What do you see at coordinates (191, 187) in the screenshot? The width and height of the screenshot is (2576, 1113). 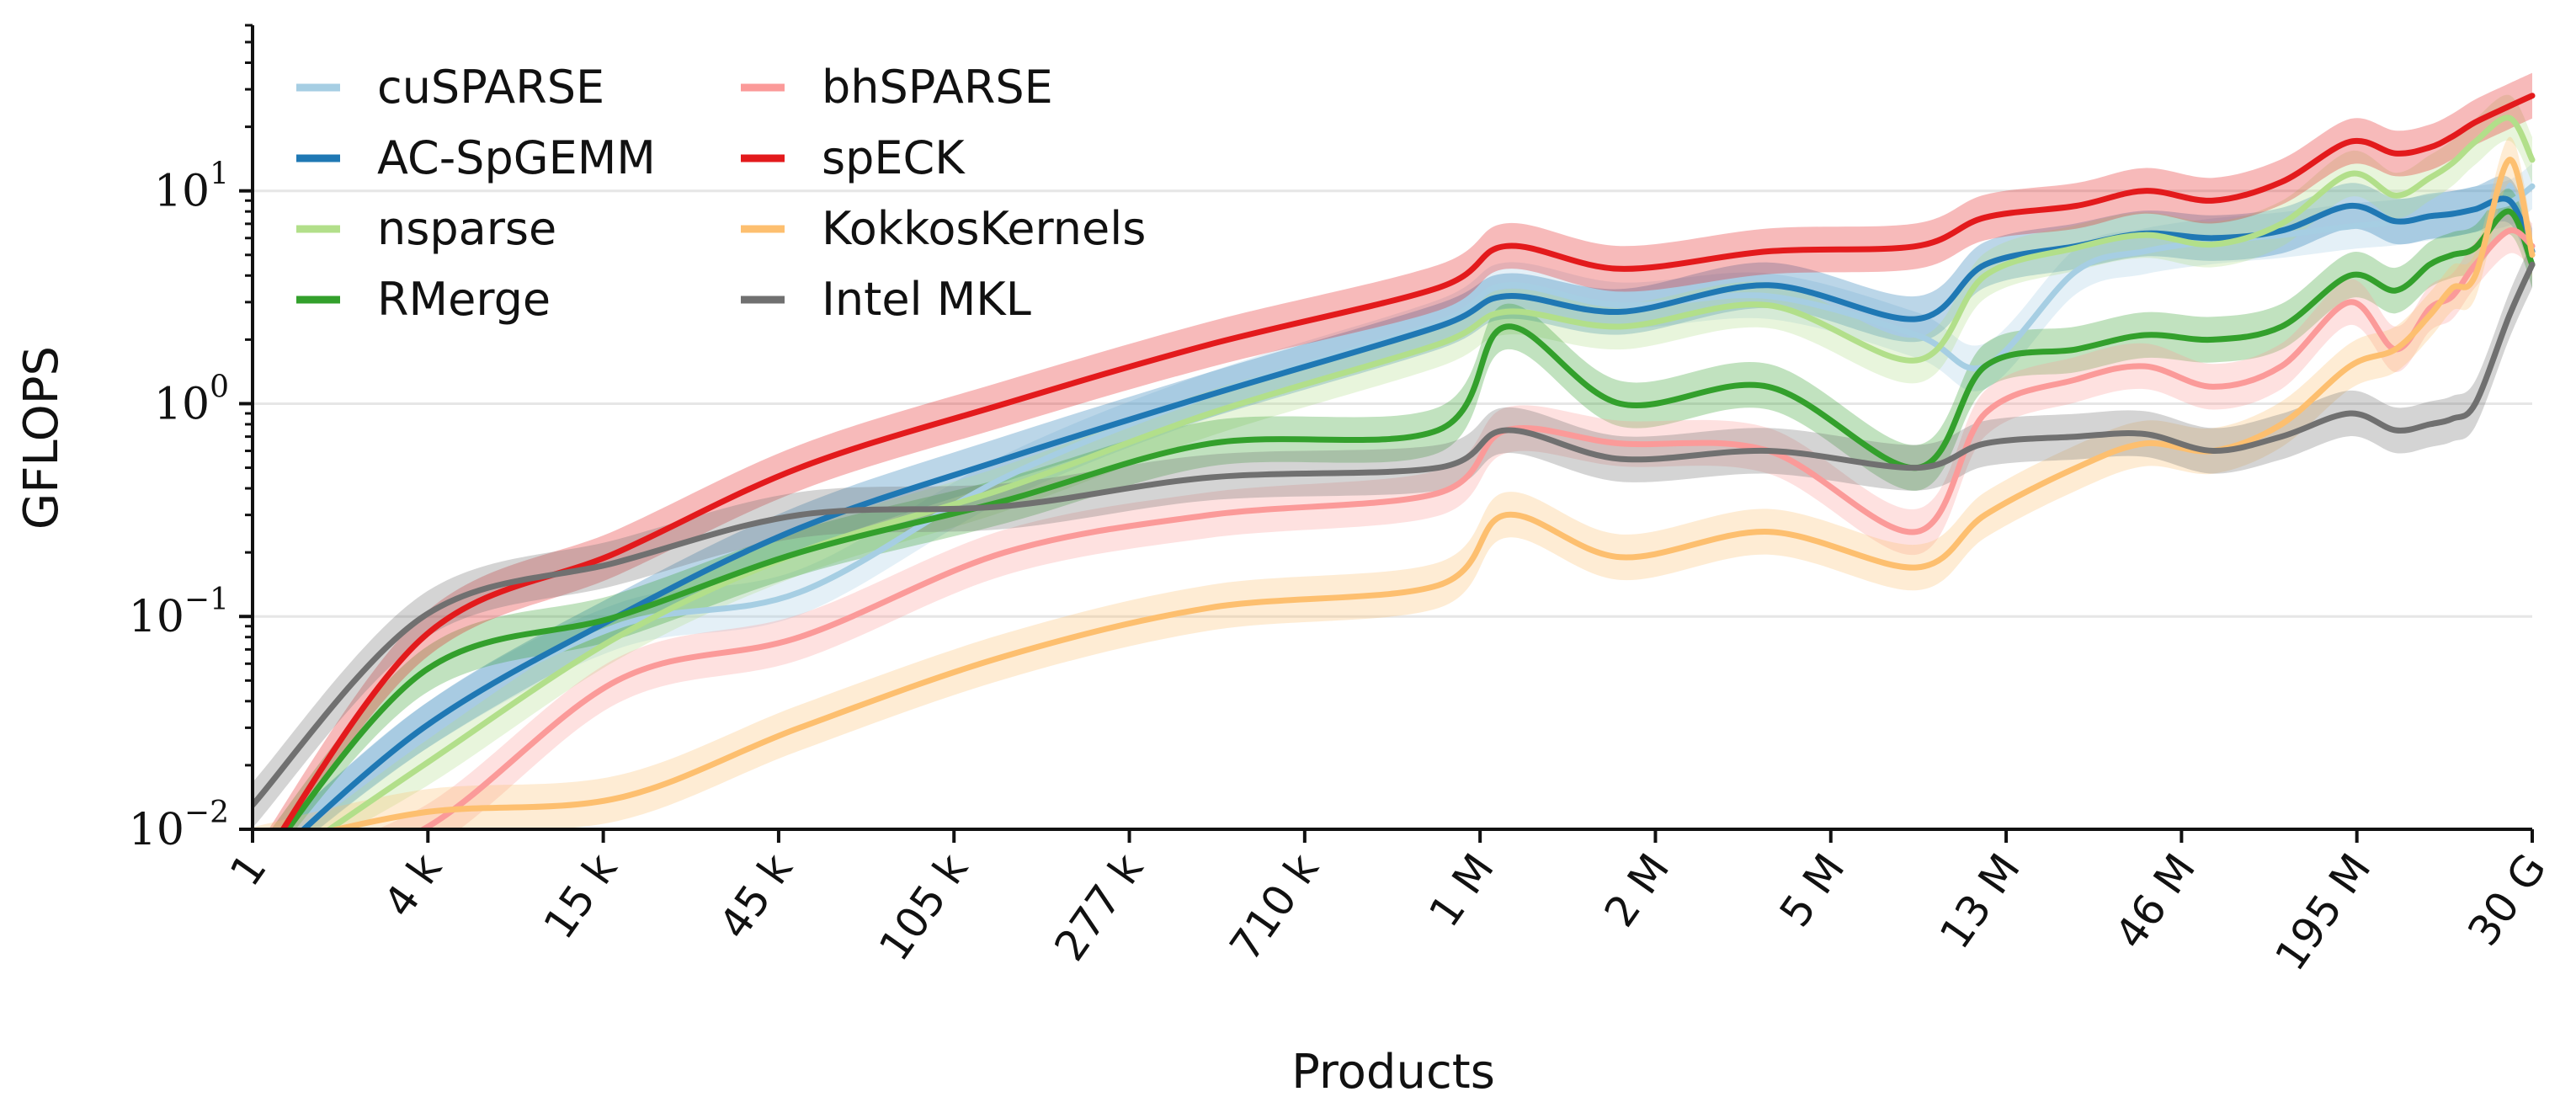 I see `y-tick-label: 10¹` at bounding box center [191, 187].